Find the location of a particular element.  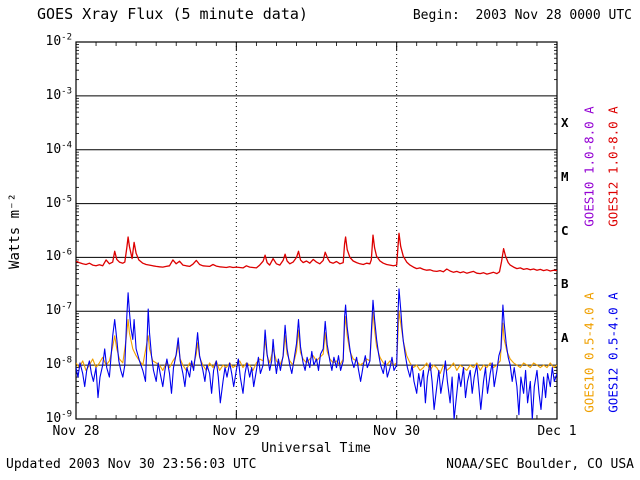

y-tick-label: 10⁻⁹ is located at coordinates (59, 417).